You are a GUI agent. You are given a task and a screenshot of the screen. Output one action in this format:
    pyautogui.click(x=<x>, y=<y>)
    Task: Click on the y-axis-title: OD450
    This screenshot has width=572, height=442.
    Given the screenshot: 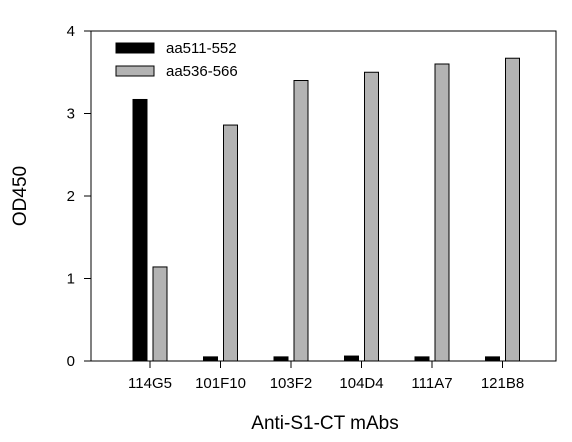 What is the action you would take?
    pyautogui.click(x=20, y=196)
    